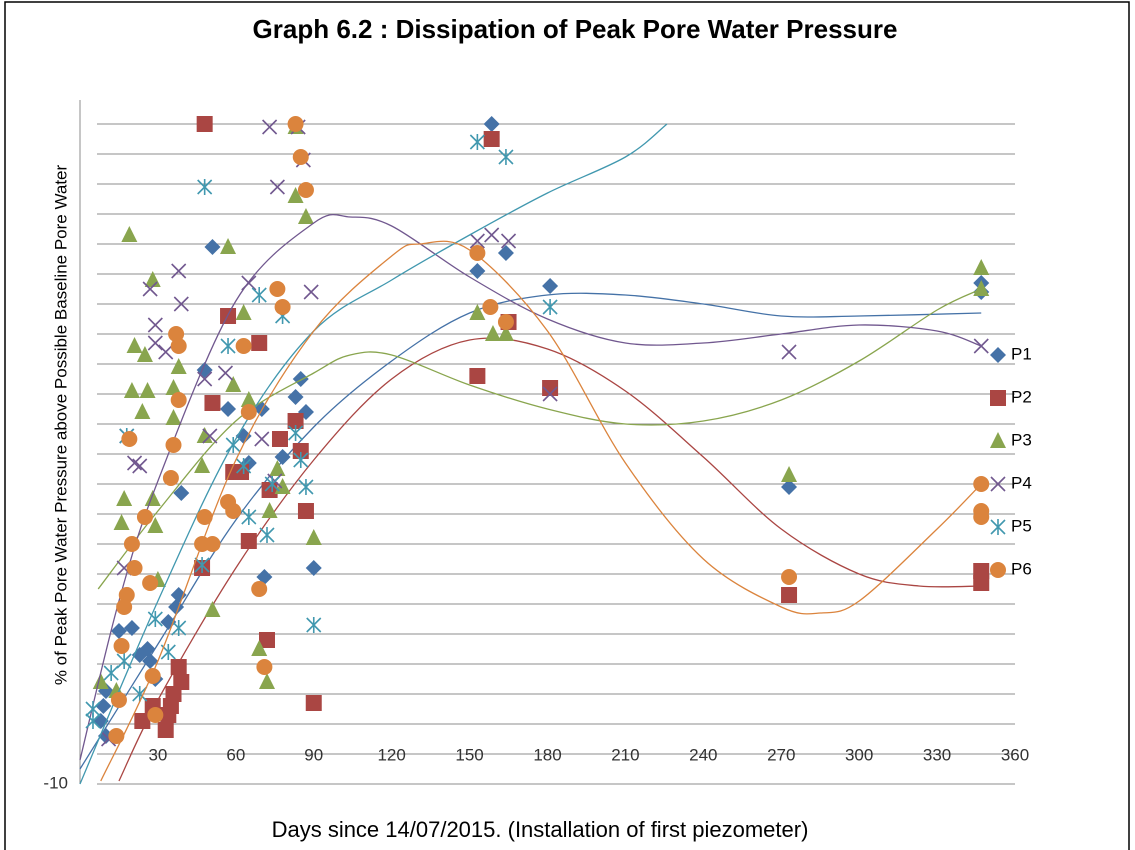  Describe the element at coordinates (1011, 525) in the screenshot. I see `legend-item: P5` at that location.